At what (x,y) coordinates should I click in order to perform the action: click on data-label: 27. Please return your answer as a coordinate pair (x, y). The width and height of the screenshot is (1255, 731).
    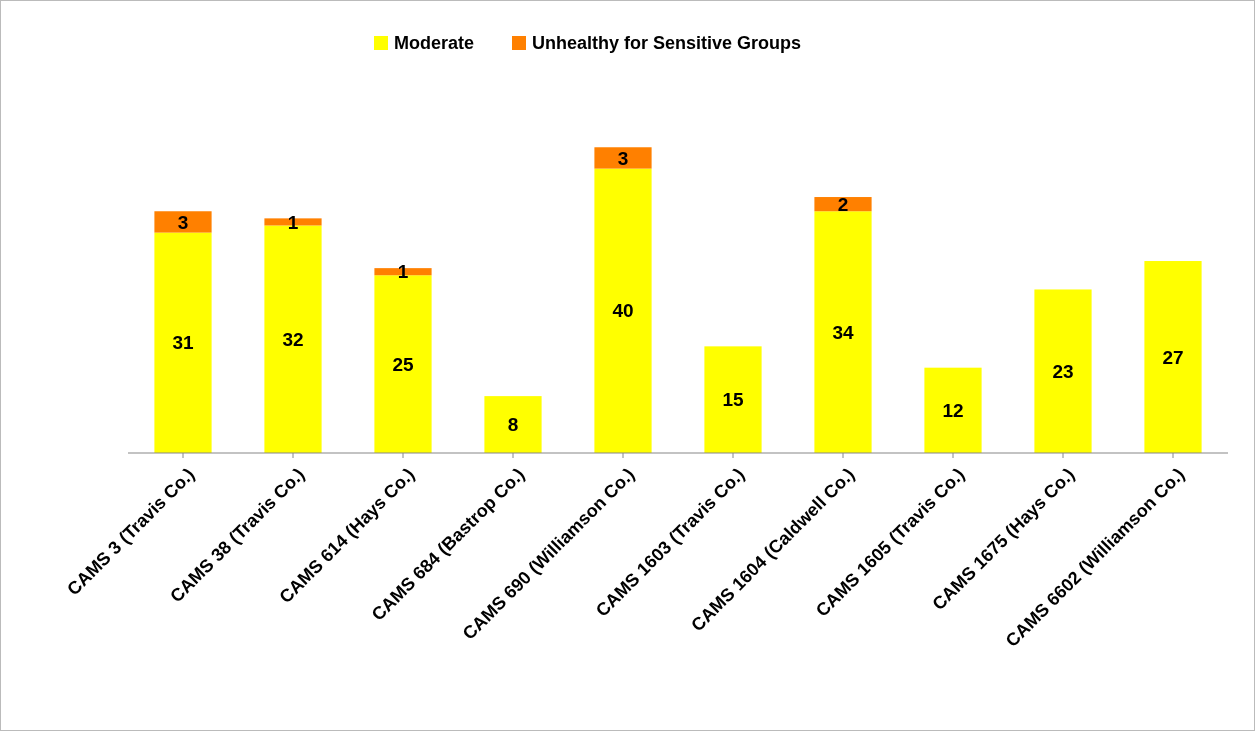
    Looking at the image, I should click on (1173, 357).